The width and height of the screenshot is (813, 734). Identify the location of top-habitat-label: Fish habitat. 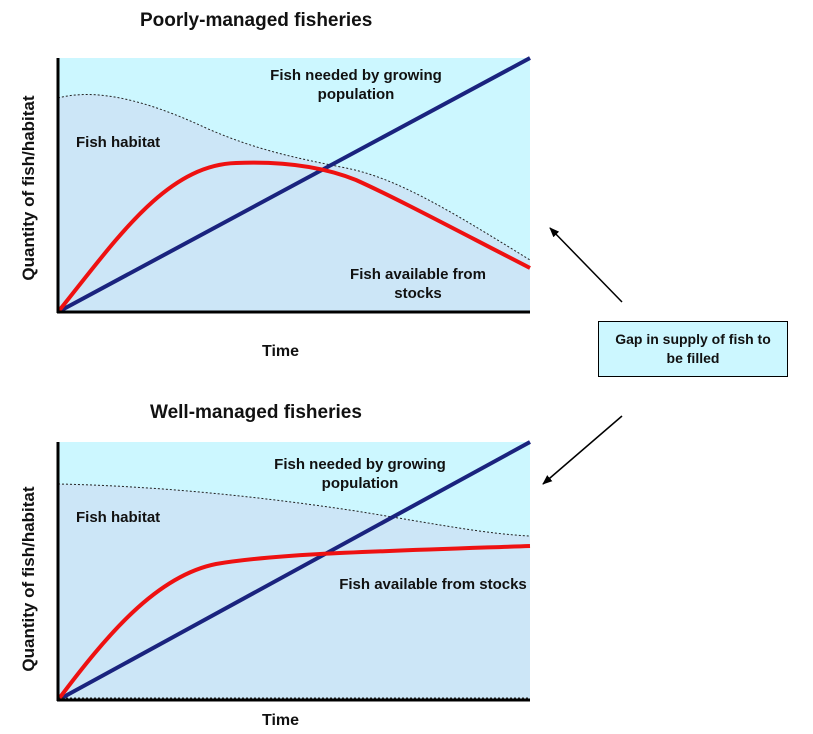
(118, 142).